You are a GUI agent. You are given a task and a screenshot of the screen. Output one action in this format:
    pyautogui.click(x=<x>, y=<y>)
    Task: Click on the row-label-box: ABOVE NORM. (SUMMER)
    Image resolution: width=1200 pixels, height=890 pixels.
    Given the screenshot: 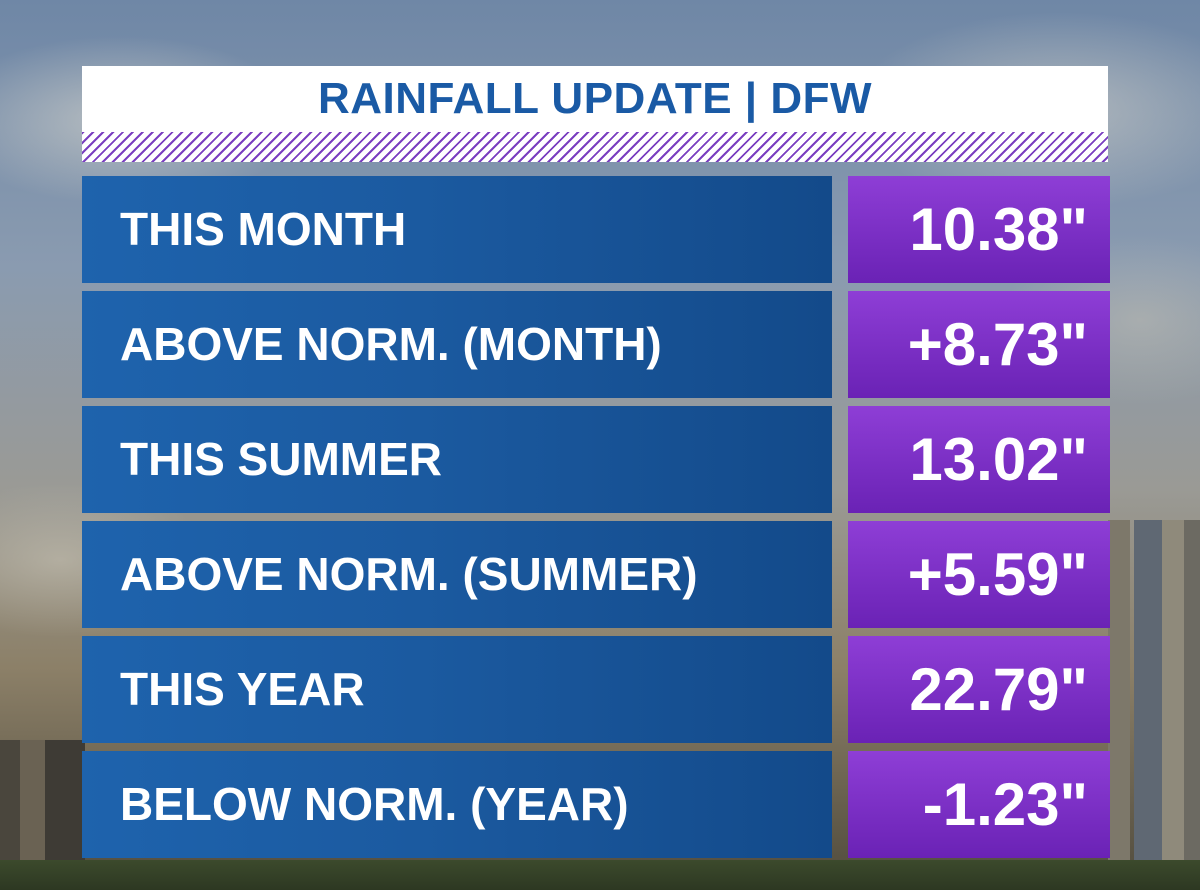 What is the action you would take?
    pyautogui.click(x=457, y=574)
    